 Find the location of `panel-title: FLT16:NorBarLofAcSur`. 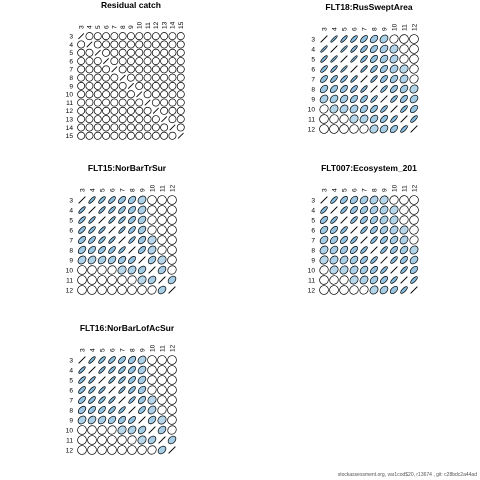

panel-title: FLT16:NorBarLofAcSur is located at coordinates (127, 328).